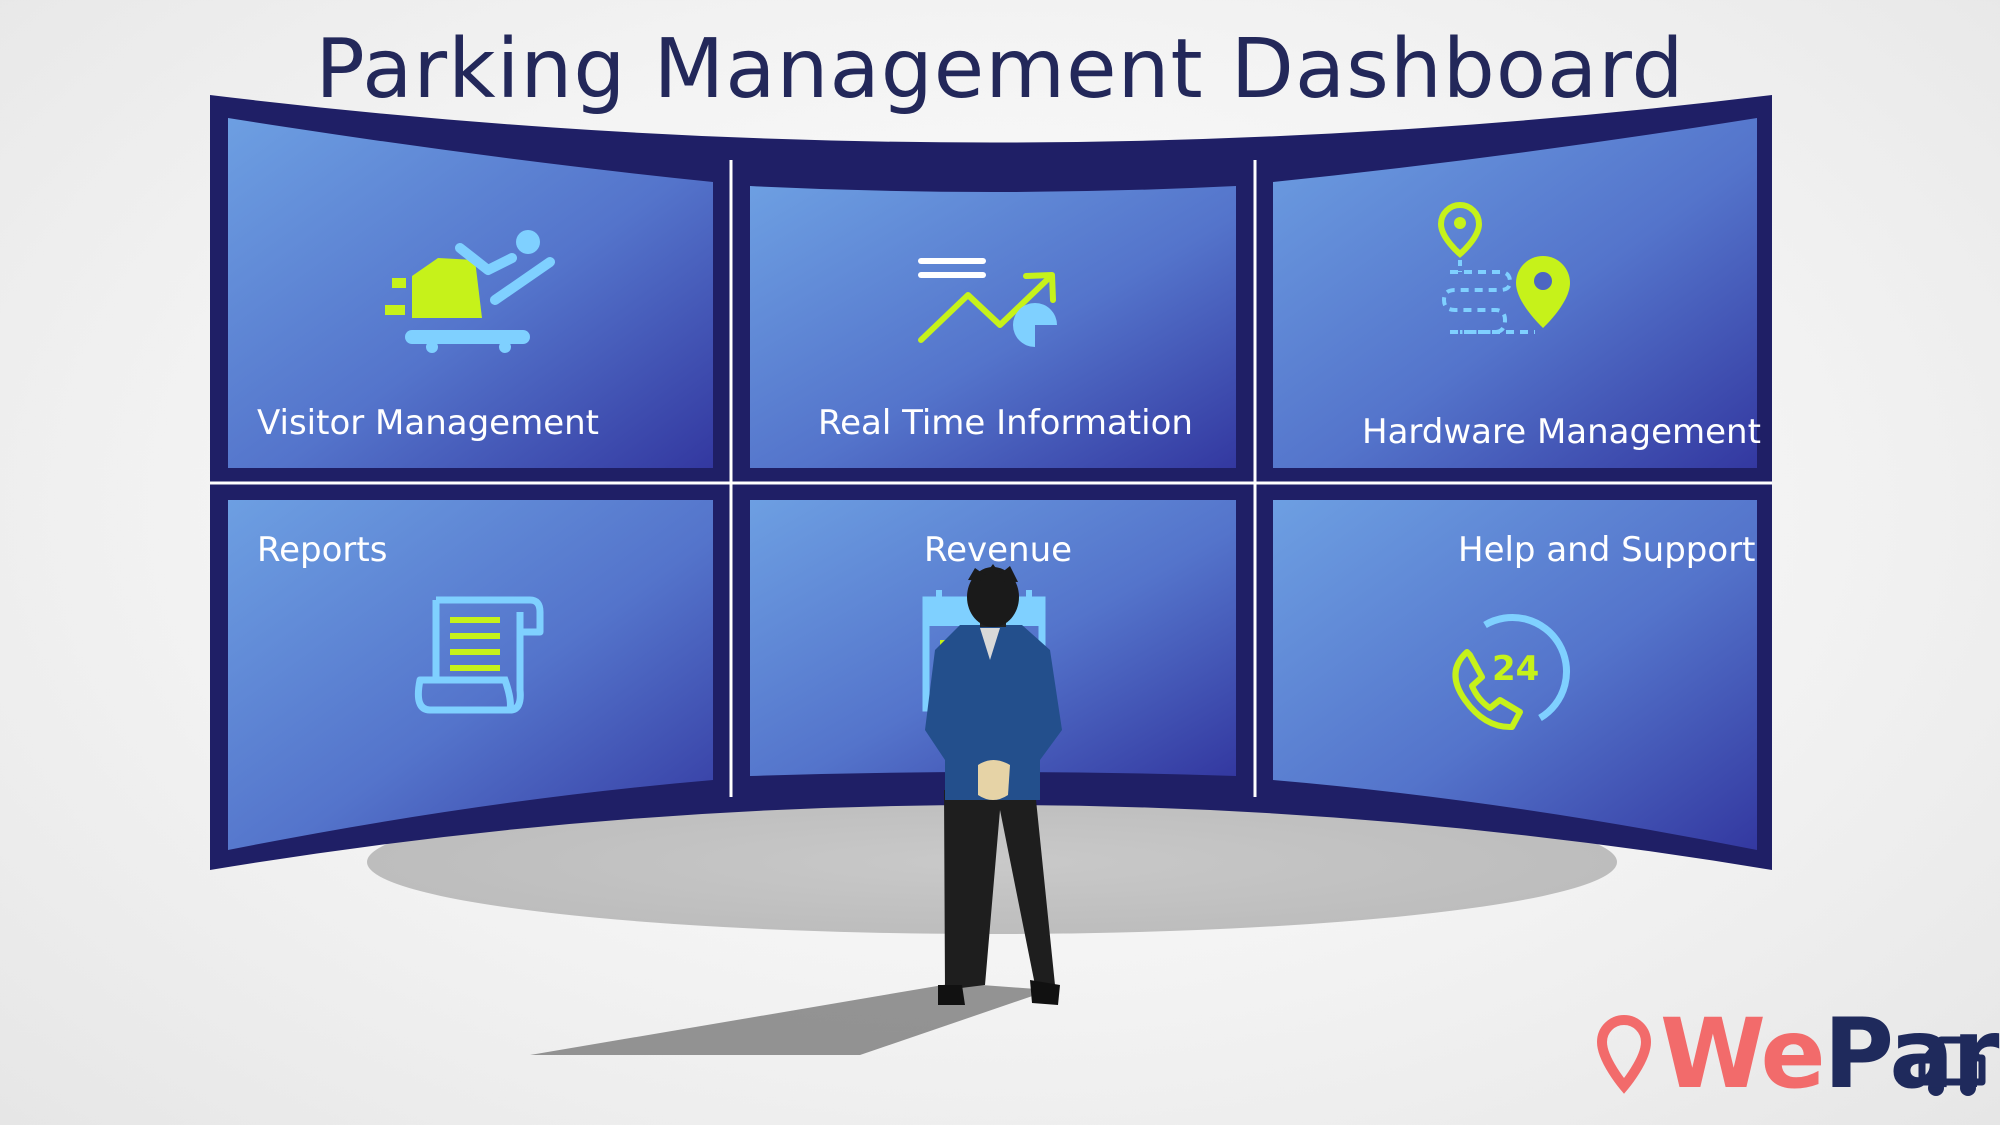 This screenshot has height=1125, width=2000. Describe the element at coordinates (1515, 669) in the screenshot. I see `support-24-text: 24` at that location.